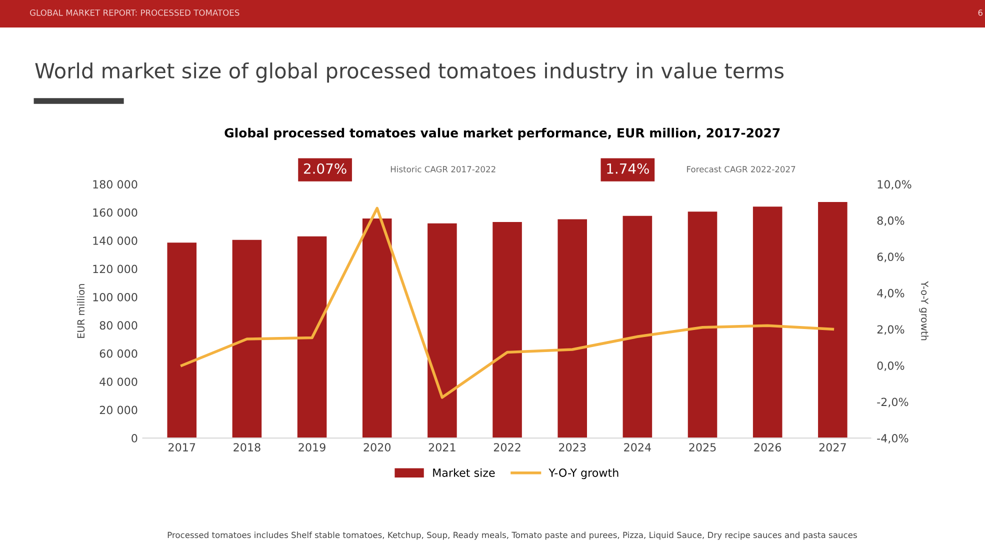 Image resolution: width=985 pixels, height=558 pixels. What do you see at coordinates (628, 168) in the screenshot?
I see `text: 1.74%` at bounding box center [628, 168].